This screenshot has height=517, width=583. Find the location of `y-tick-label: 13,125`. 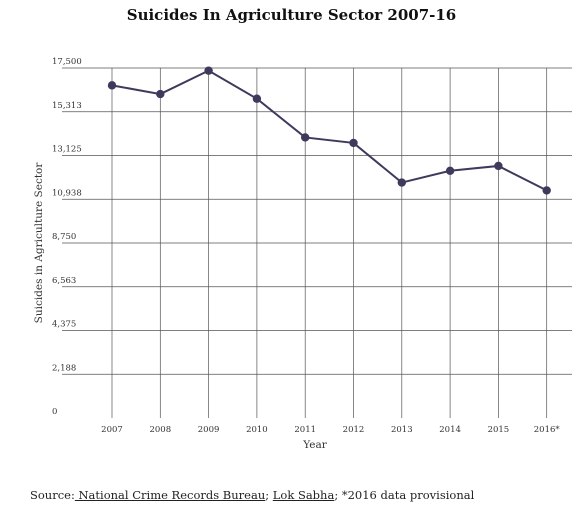

y-tick-label: 13,125 is located at coordinates (67, 150).